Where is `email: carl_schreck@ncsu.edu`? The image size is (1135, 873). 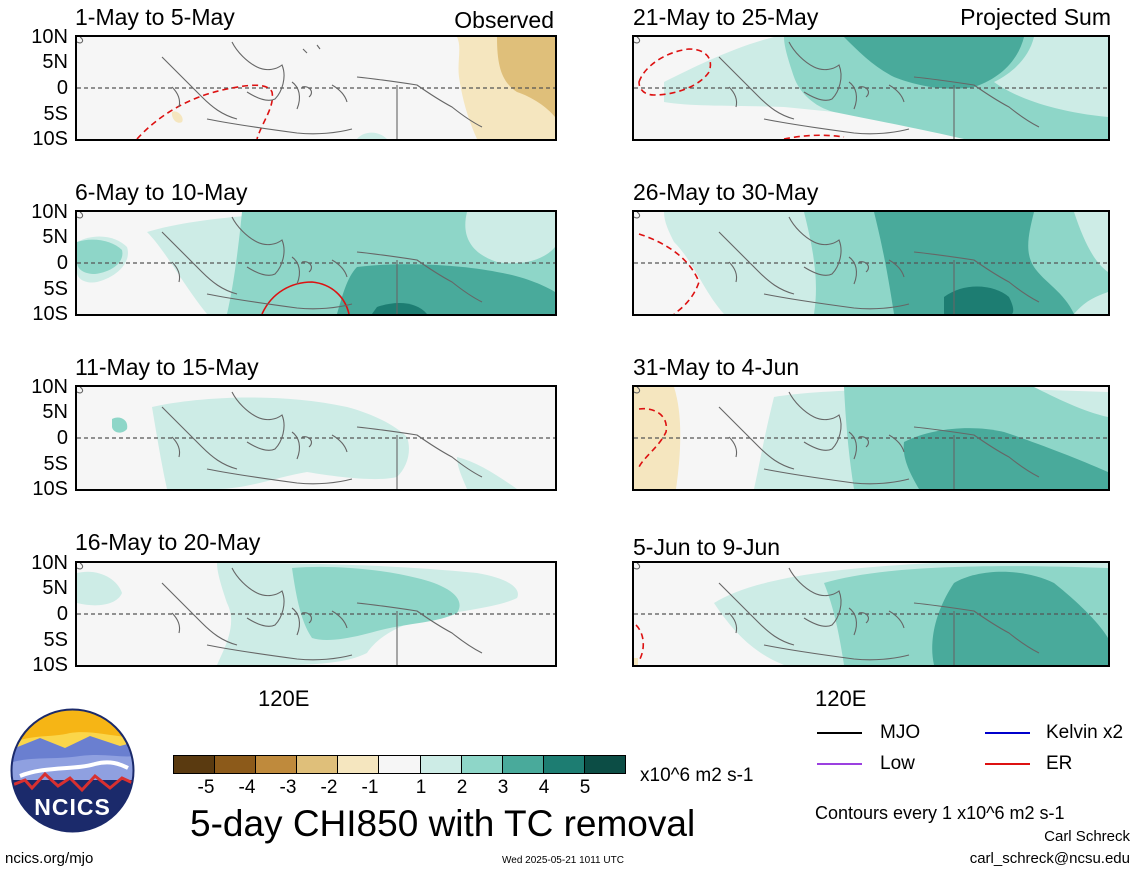
email: carl_schreck@ncsu.edu is located at coordinates (1049, 858).